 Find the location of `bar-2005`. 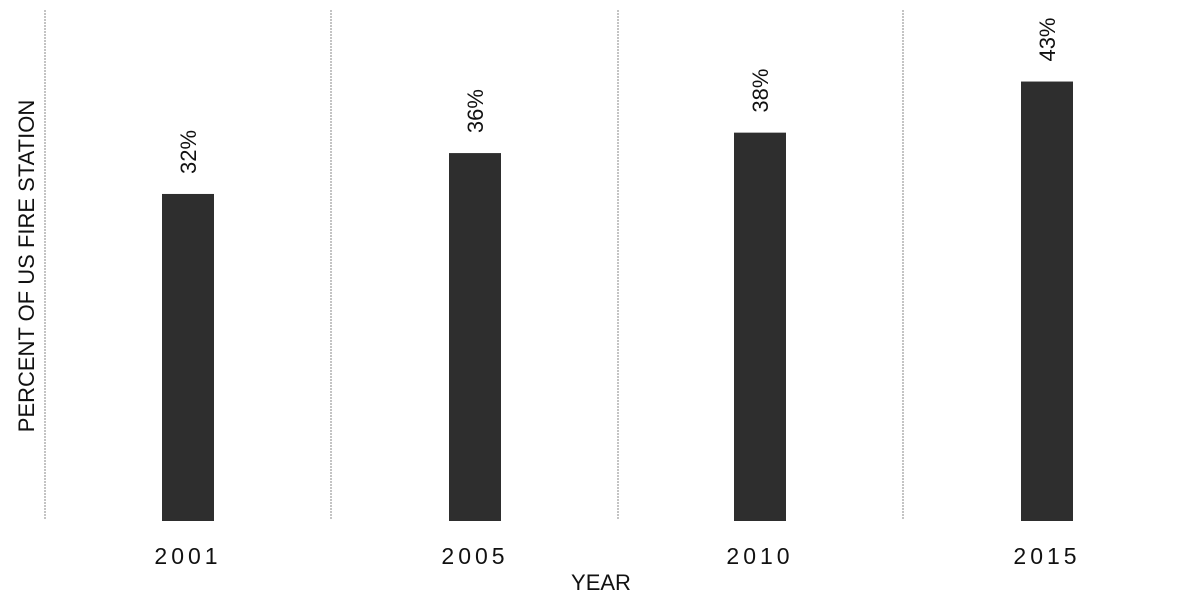

bar-2005 is located at coordinates (475, 337).